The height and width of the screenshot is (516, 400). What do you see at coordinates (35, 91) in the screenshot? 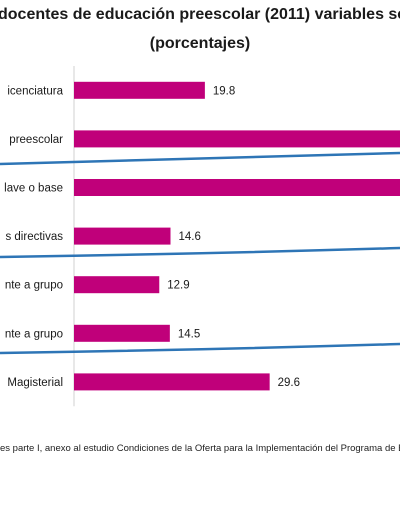
I see `category-label-1: icenciatura` at bounding box center [35, 91].